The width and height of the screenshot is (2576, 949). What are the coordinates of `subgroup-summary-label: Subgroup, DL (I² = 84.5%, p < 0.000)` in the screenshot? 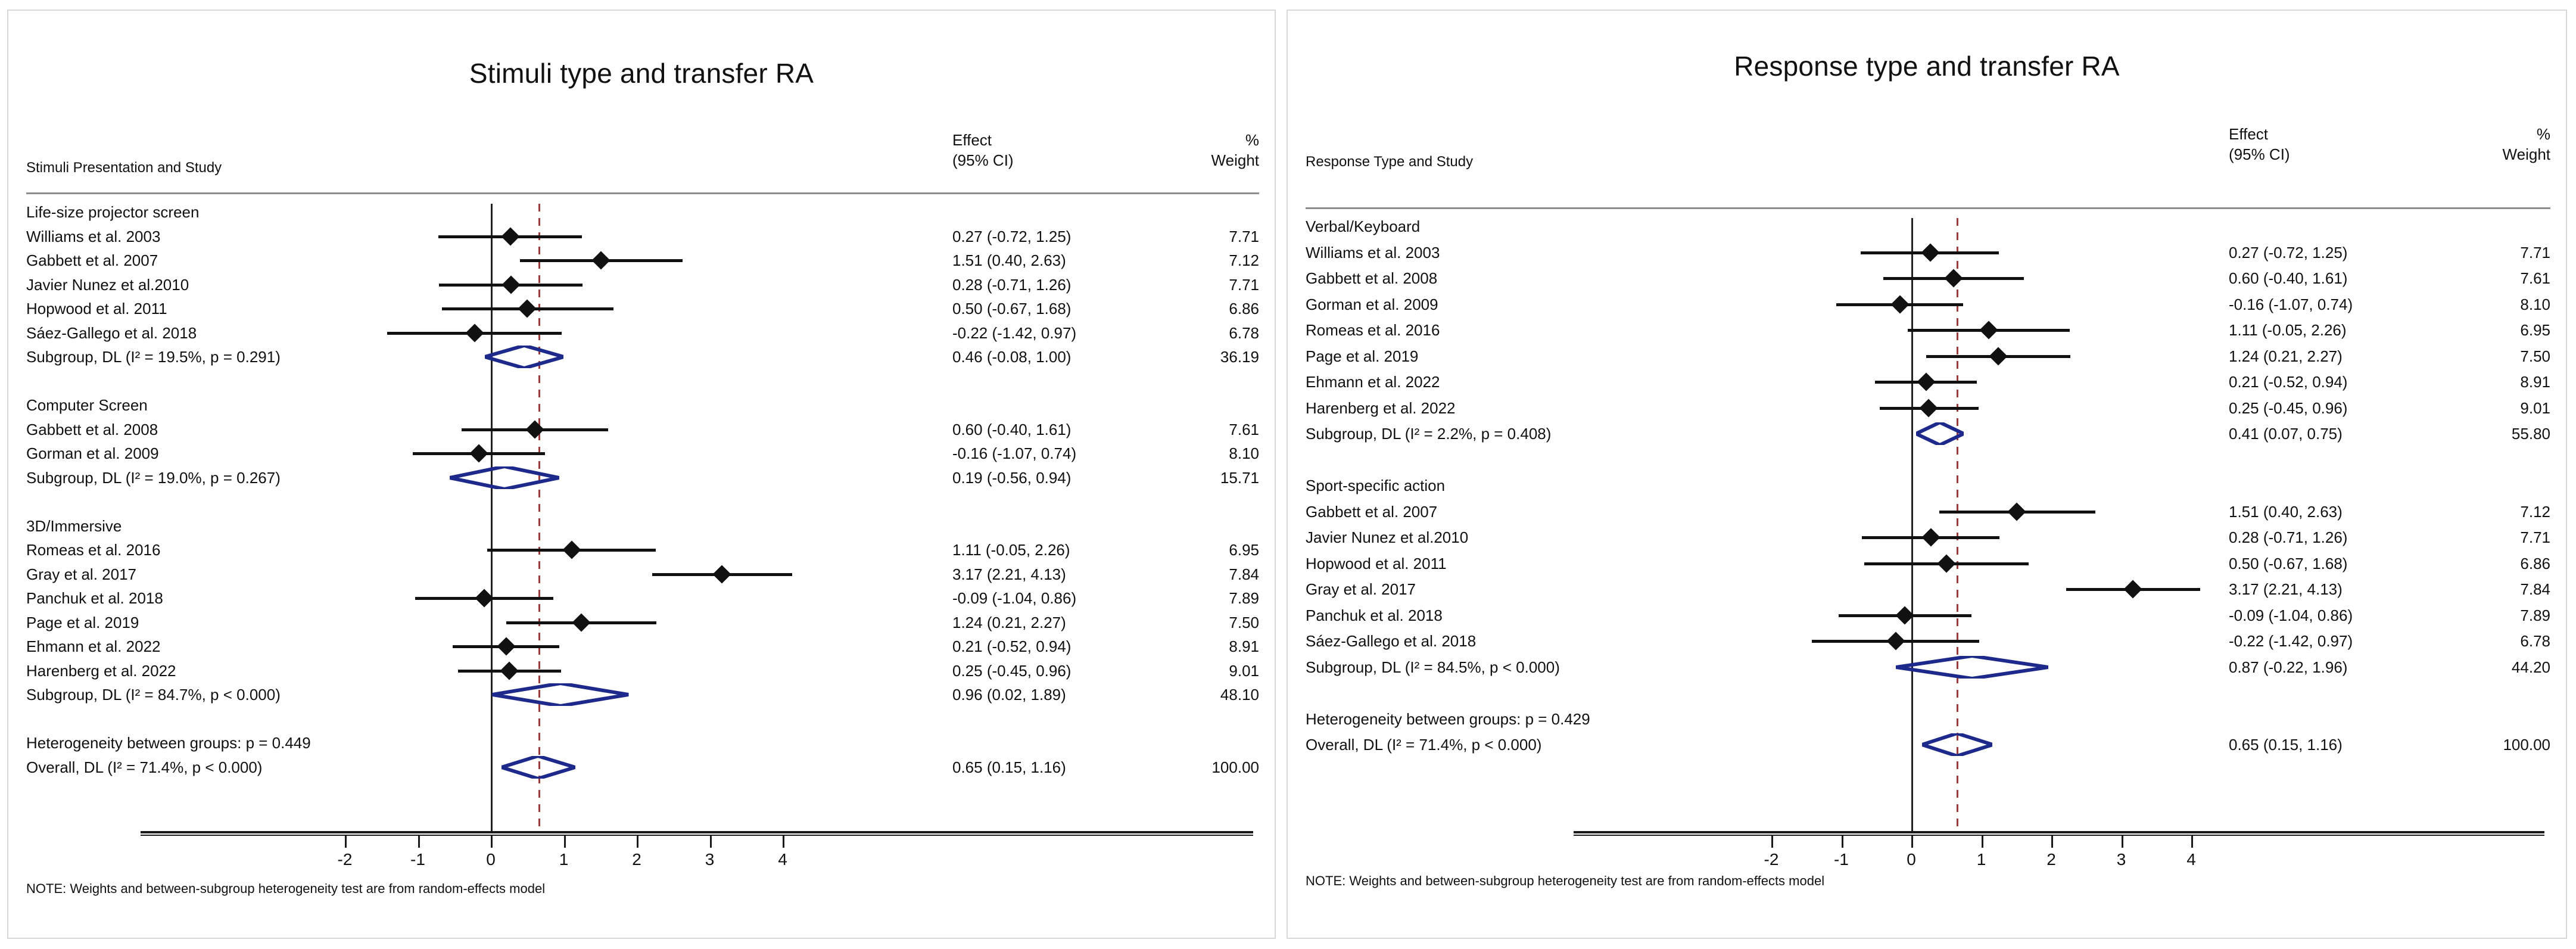 It's located at (1433, 667).